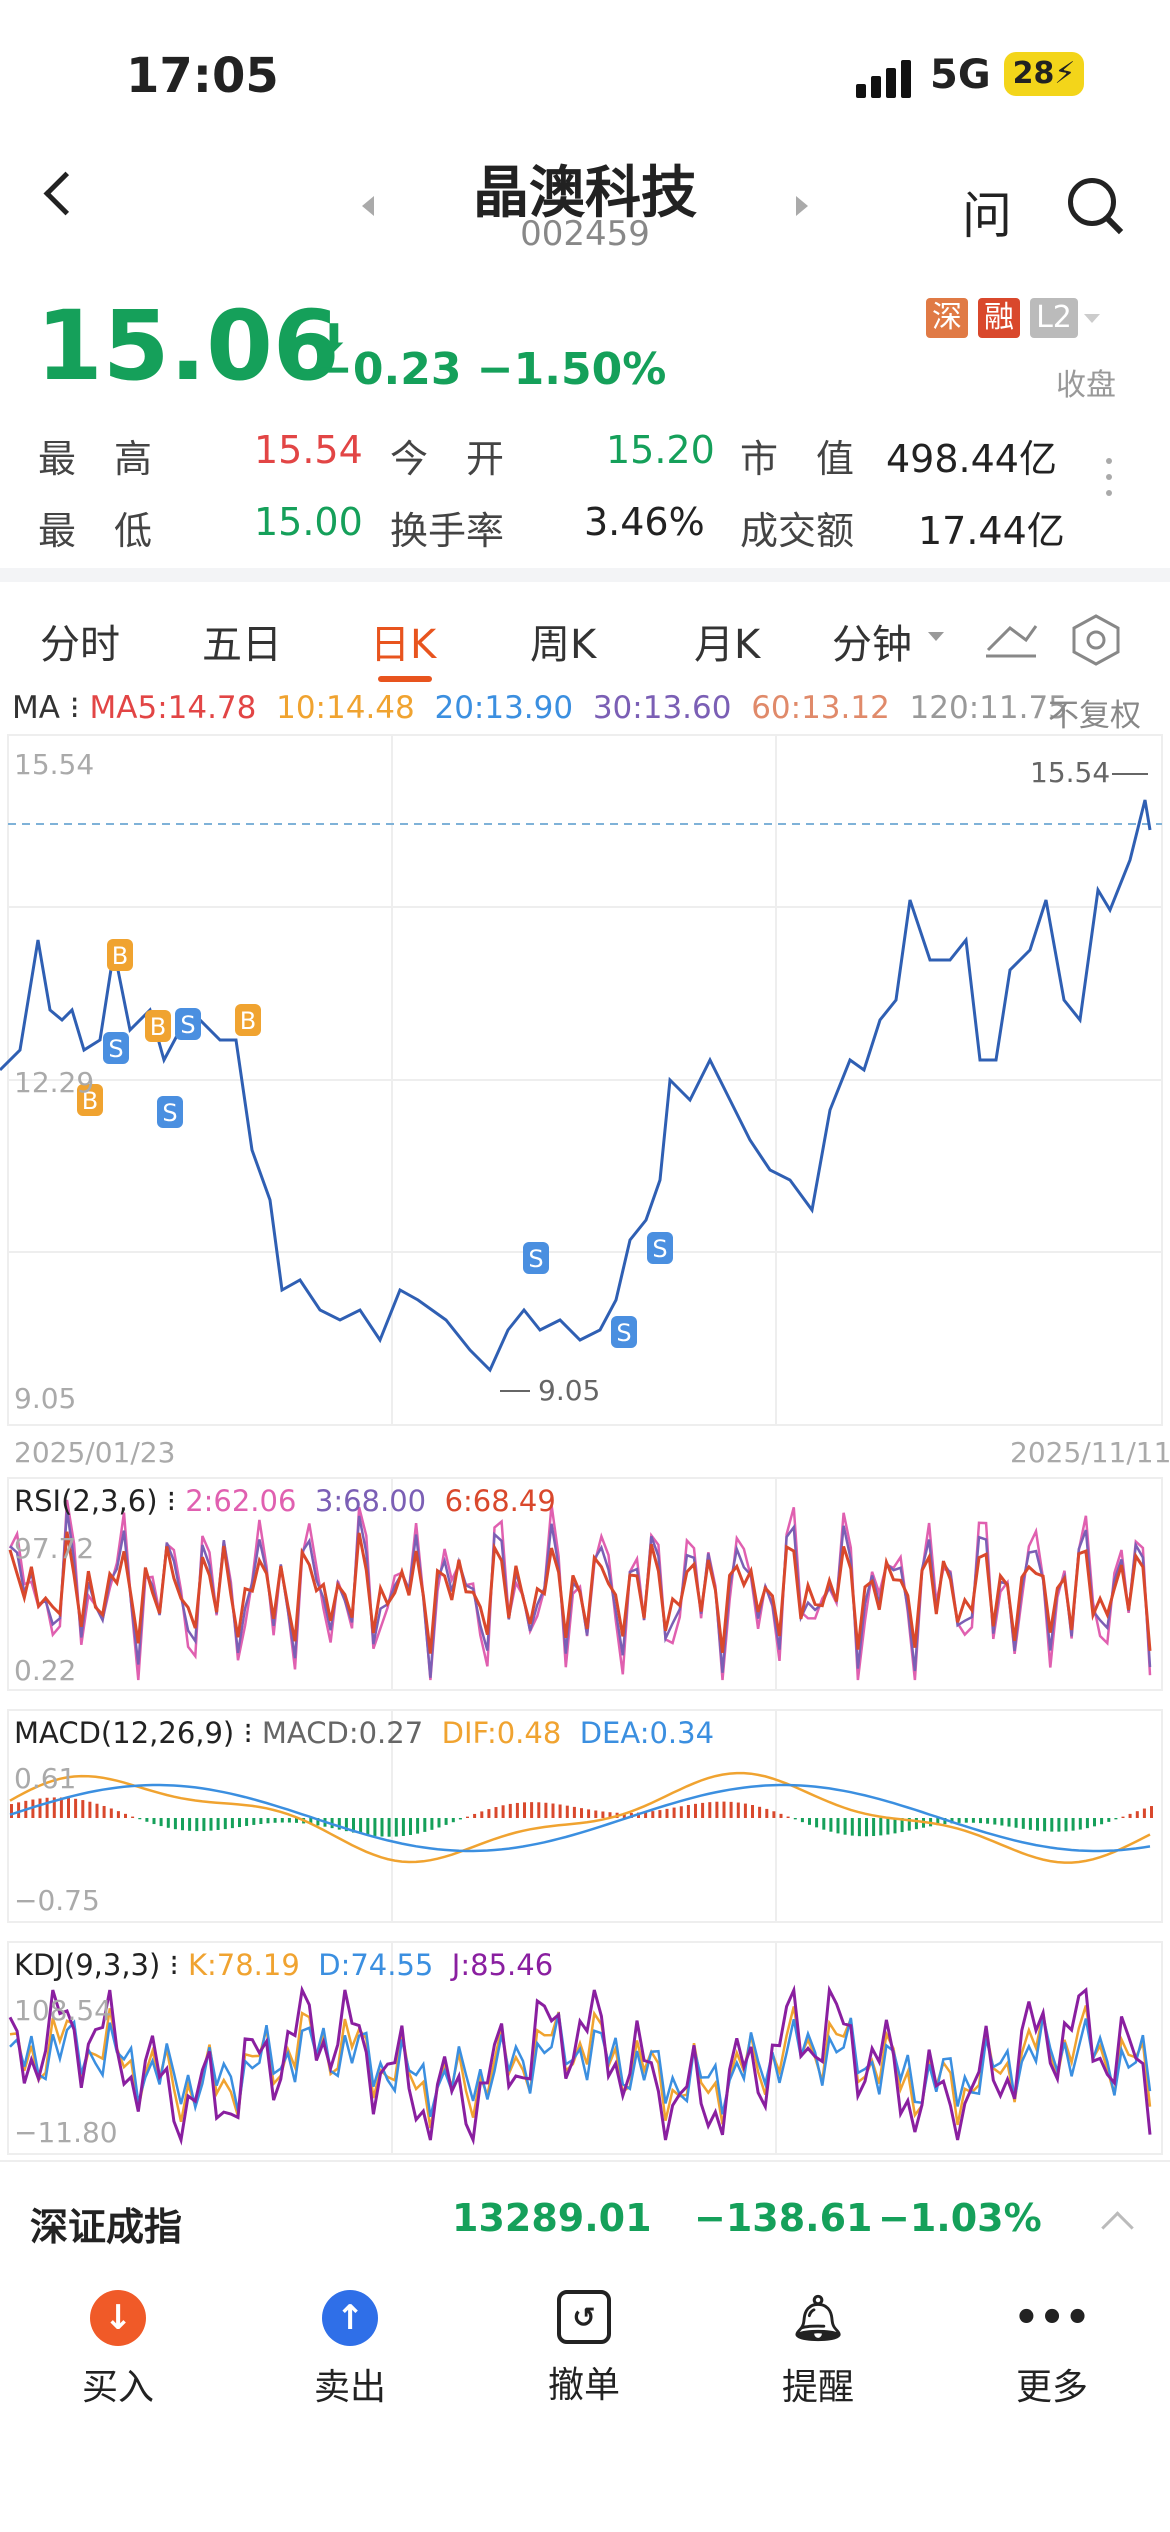  Describe the element at coordinates (1094, 716) in the screenshot. I see `adjust-mode: 不复权` at that location.